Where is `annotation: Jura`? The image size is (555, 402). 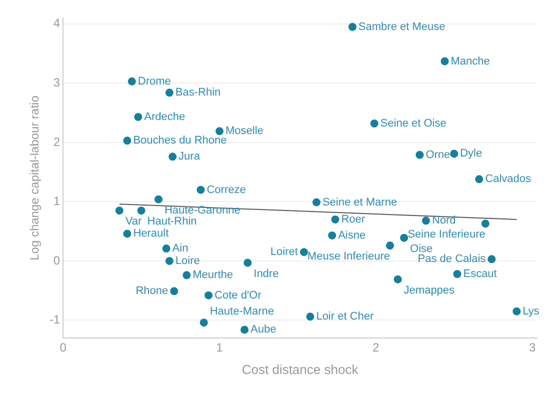 annotation: Jura is located at coordinates (189, 156).